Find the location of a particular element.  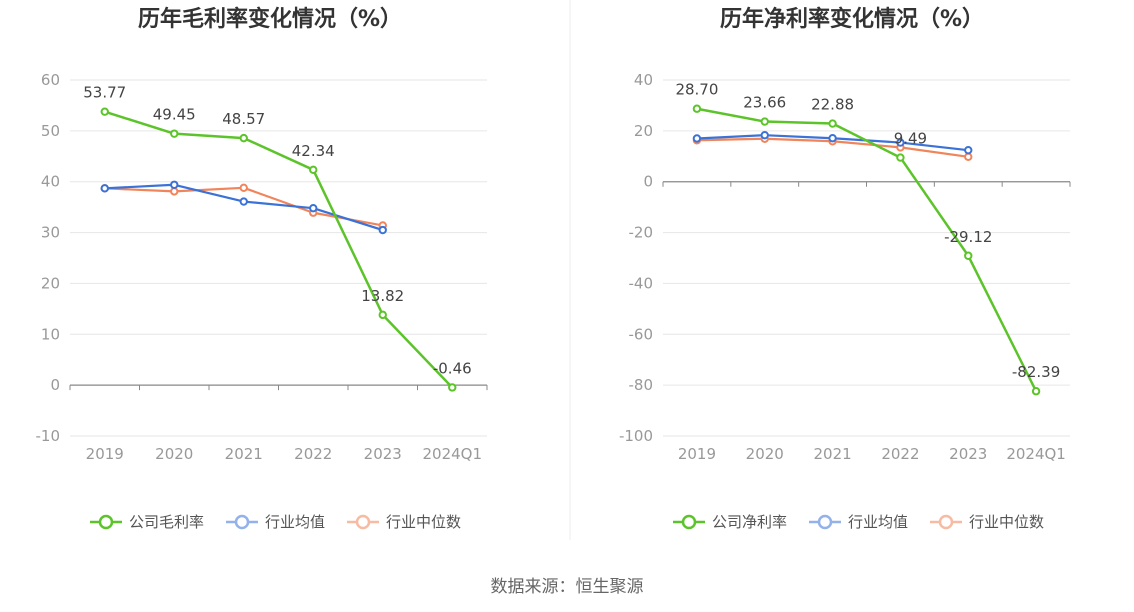

legend-item: 公司净利率 is located at coordinates (730, 522).